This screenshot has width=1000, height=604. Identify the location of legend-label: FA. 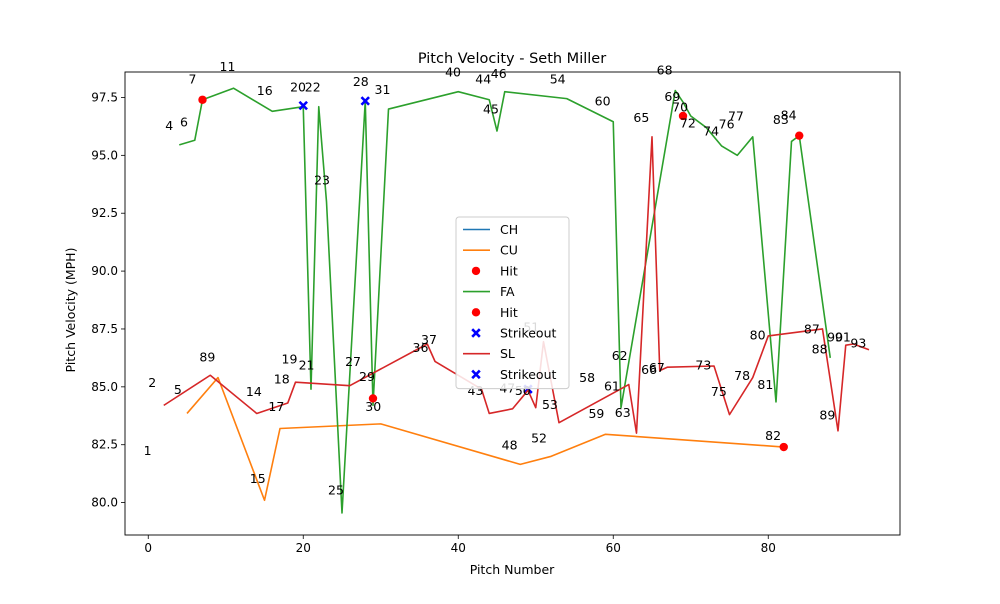
(507, 291).